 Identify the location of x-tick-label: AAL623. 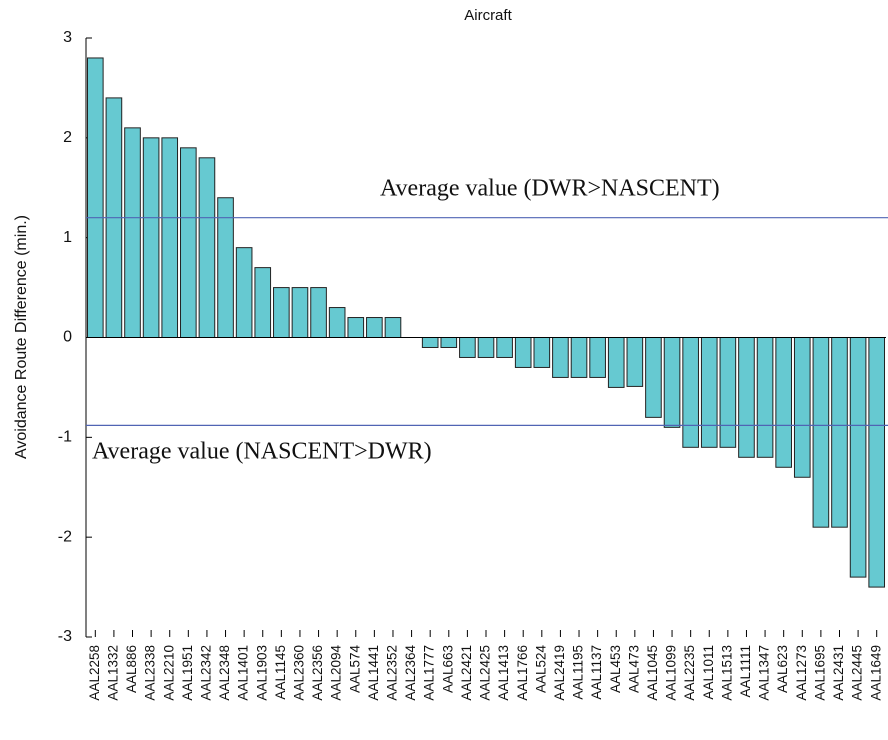
(782, 669).